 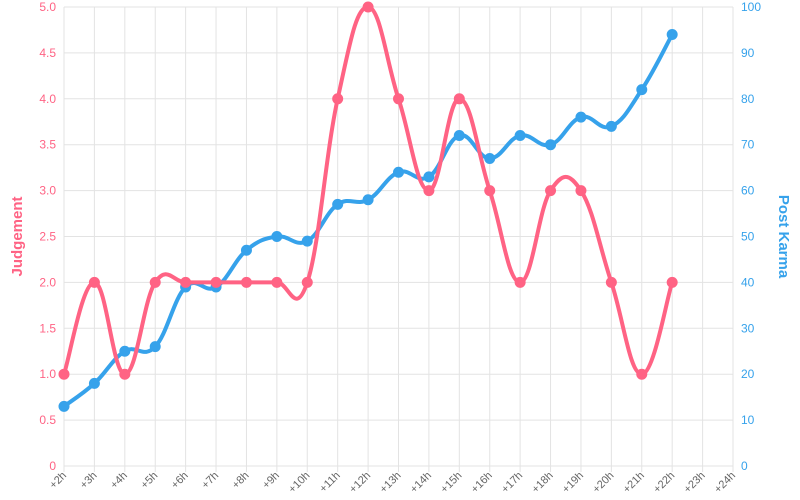 I want to click on right-tick-label: 20, so click(x=748, y=374).